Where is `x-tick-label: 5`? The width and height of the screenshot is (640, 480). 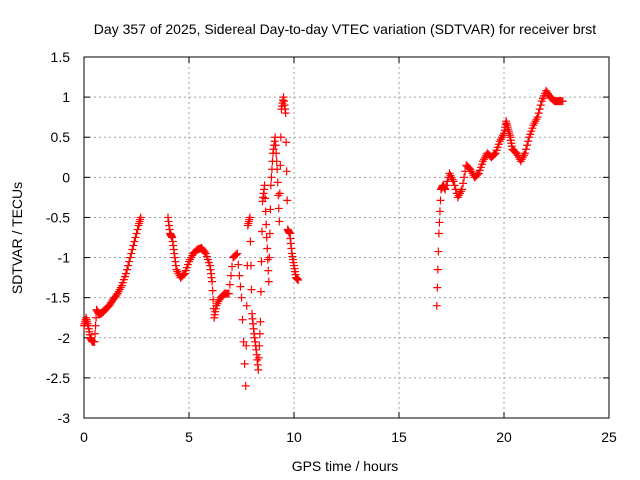 x-tick-label: 5 is located at coordinates (189, 437).